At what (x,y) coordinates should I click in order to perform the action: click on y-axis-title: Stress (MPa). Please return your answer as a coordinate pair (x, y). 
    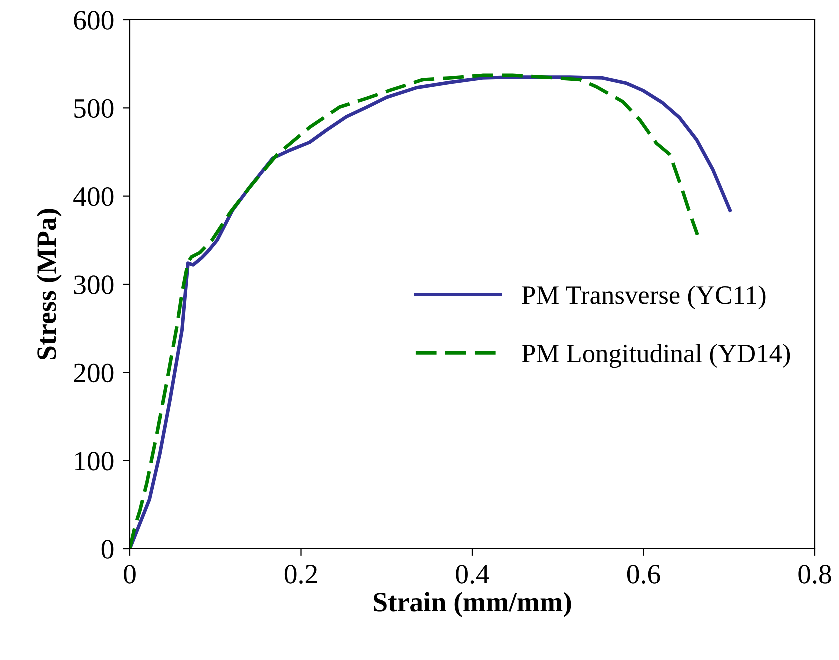
    Looking at the image, I should click on (49, 284).